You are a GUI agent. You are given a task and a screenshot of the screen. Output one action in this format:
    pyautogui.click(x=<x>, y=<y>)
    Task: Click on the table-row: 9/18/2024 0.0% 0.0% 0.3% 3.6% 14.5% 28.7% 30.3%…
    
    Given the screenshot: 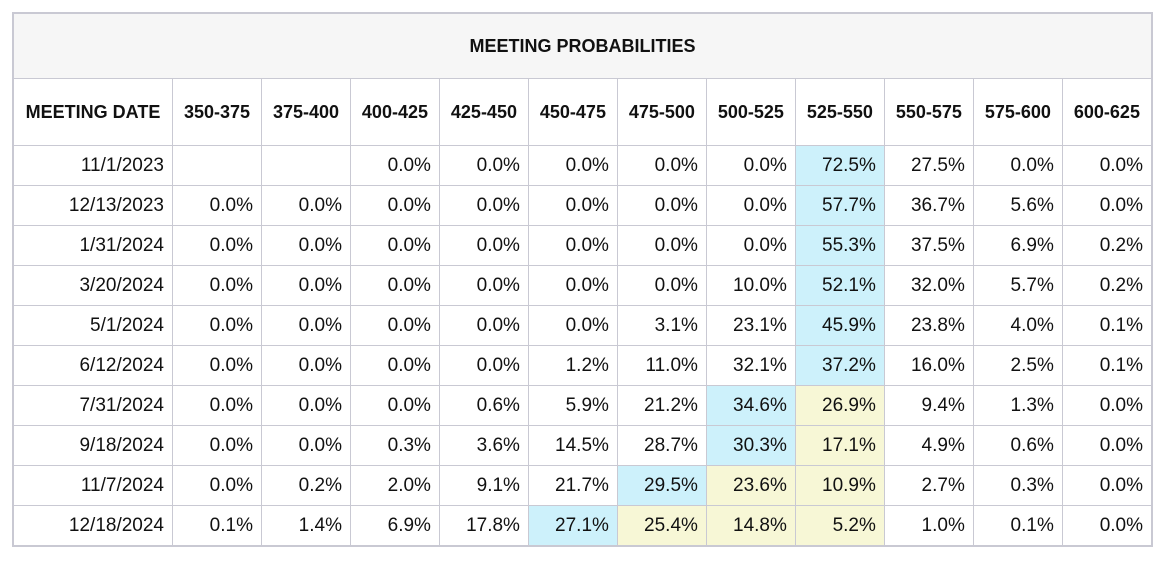 What is the action you would take?
    pyautogui.click(x=582, y=445)
    